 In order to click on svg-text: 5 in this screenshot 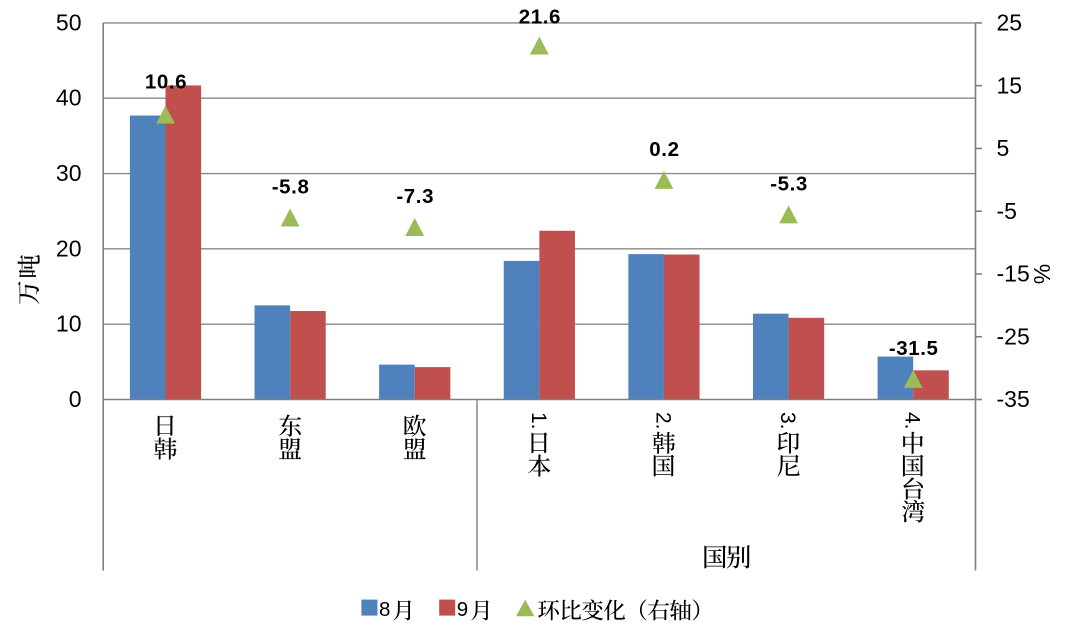, I will do `click(1003, 148)`.